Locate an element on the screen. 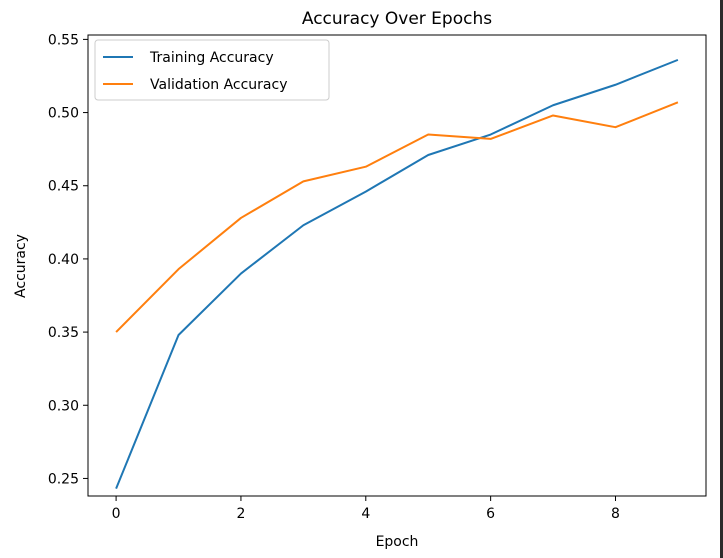  legend-box is located at coordinates (212, 70).